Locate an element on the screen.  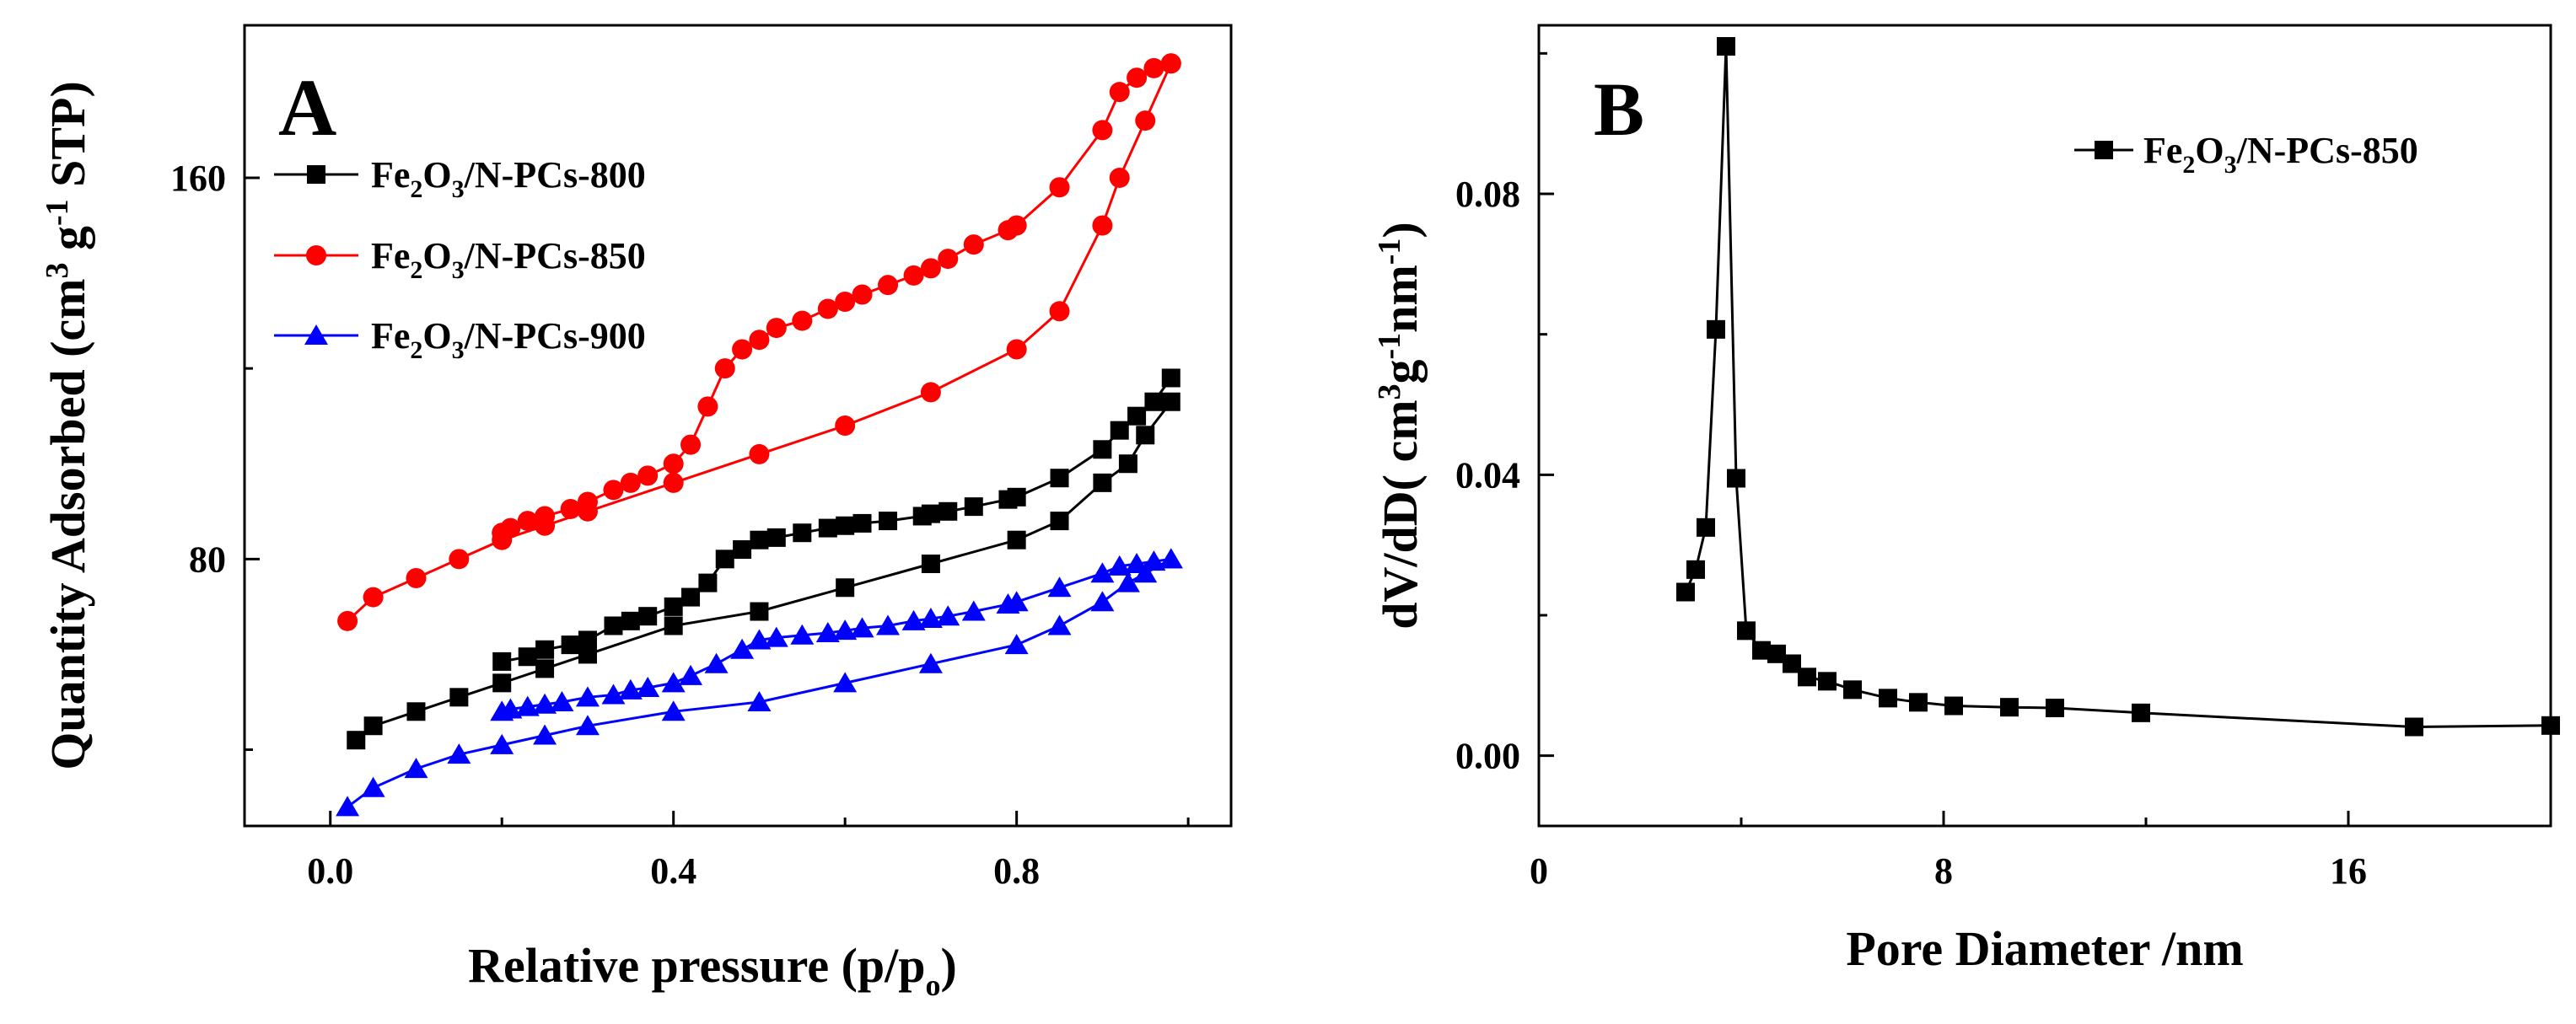
legend-800-pre: Fe is located at coordinates (390, 175).